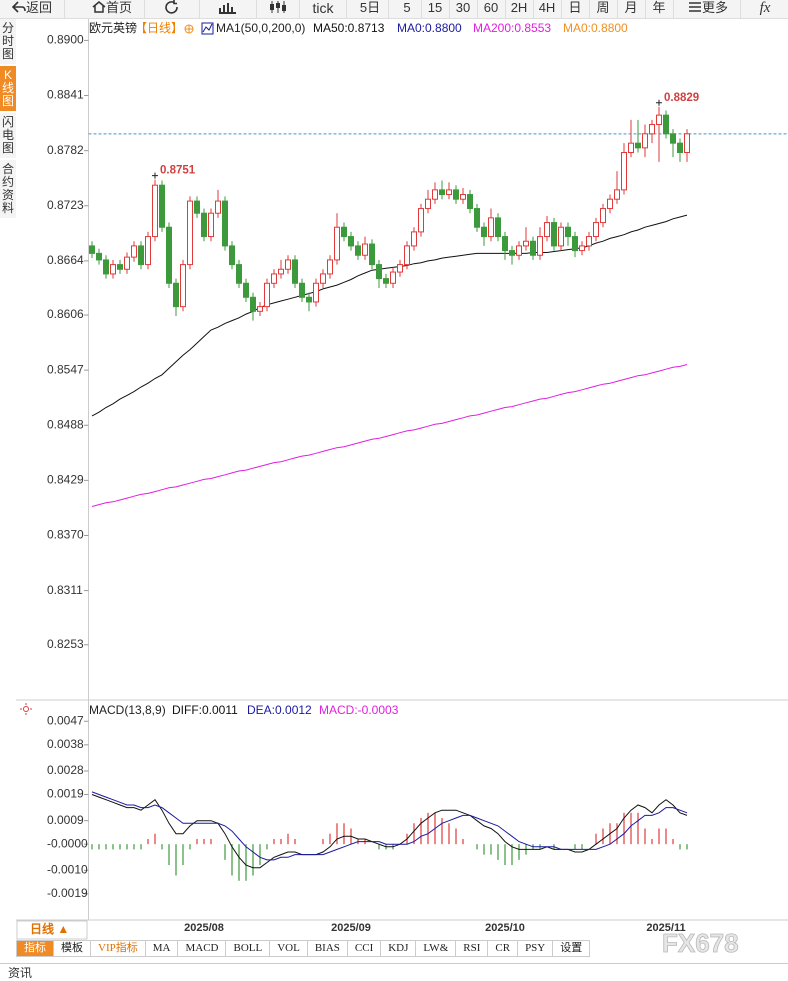 Image resolution: width=788 pixels, height=981 pixels. I want to click on indicator-tab: BIAS, so click(327, 948).